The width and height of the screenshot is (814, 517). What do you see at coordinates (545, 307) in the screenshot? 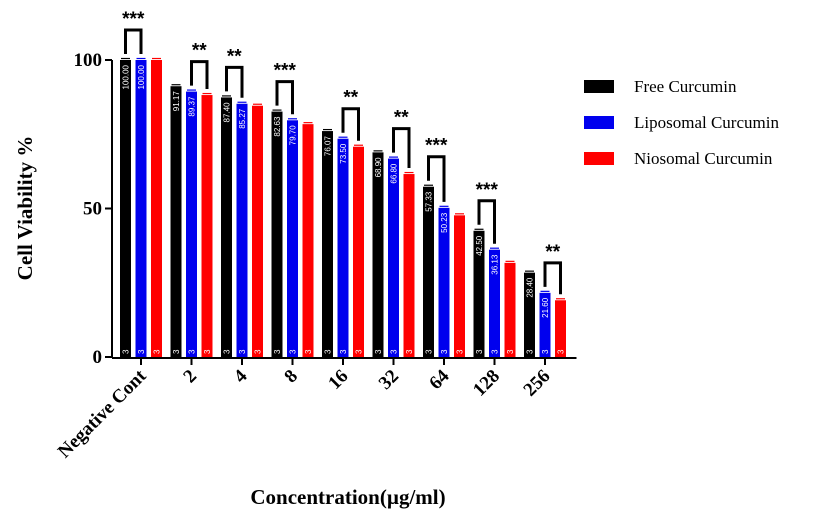
I see `bar-value-label: 21.60` at bounding box center [545, 307].